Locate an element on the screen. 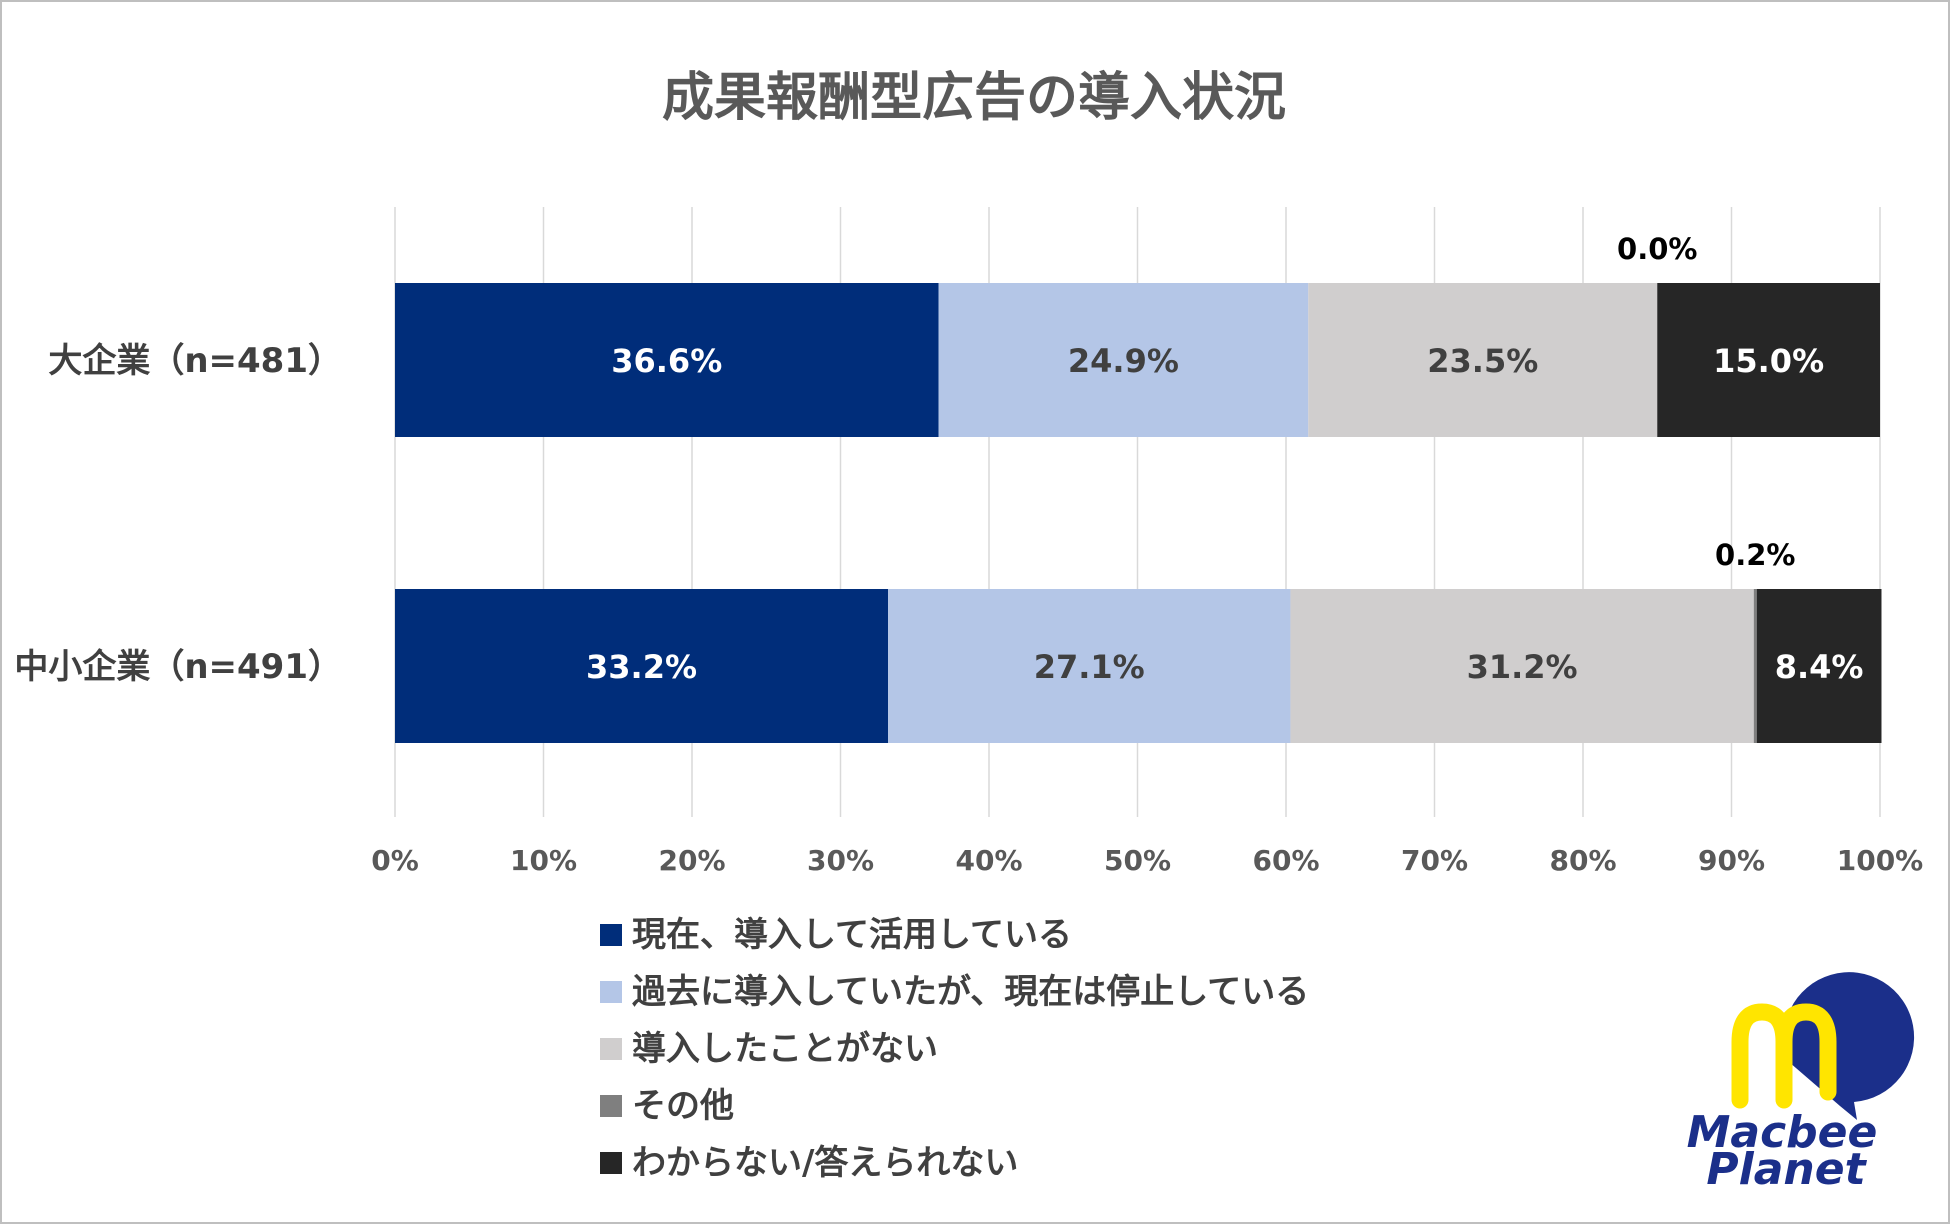 The image size is (1950, 1224). legend-label: 過去に導入していたが、現在は停止している is located at coordinates (970, 992).